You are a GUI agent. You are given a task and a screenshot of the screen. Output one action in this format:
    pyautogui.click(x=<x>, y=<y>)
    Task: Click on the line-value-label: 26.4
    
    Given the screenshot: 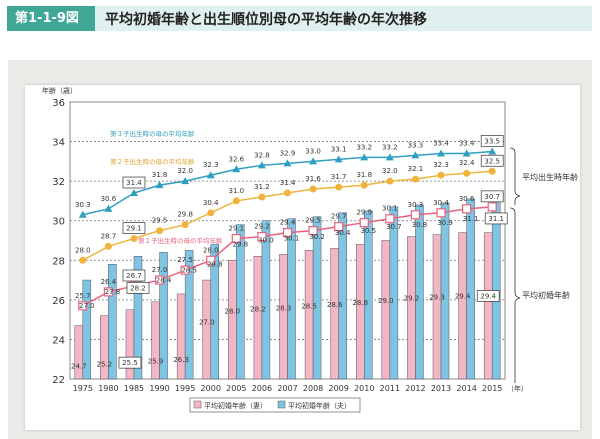 What is the action you would take?
    pyautogui.click(x=109, y=282)
    